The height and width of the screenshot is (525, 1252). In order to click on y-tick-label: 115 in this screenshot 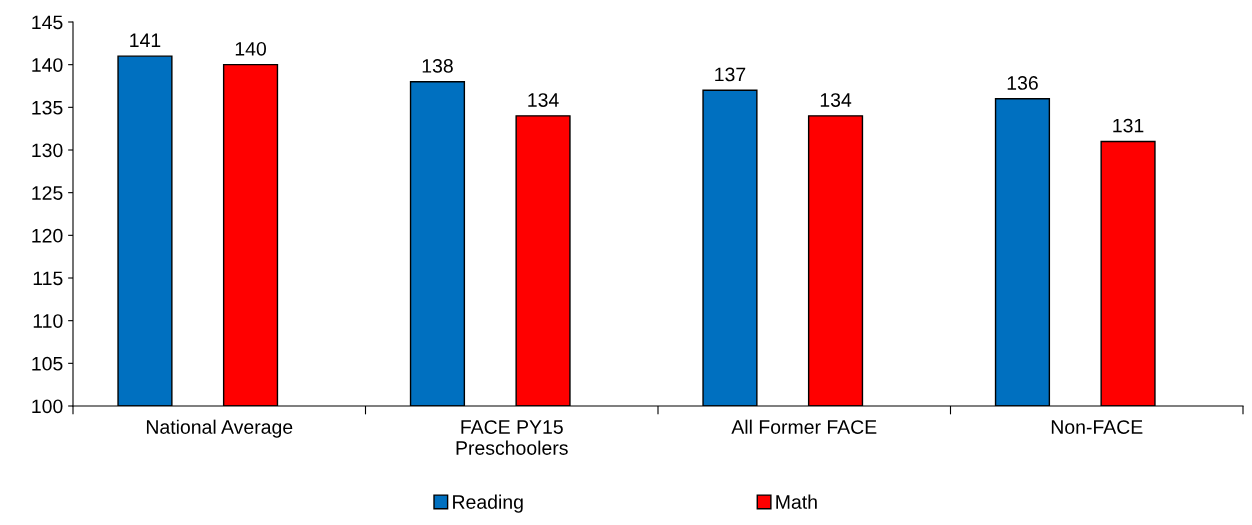, I will do `click(48, 278)`.